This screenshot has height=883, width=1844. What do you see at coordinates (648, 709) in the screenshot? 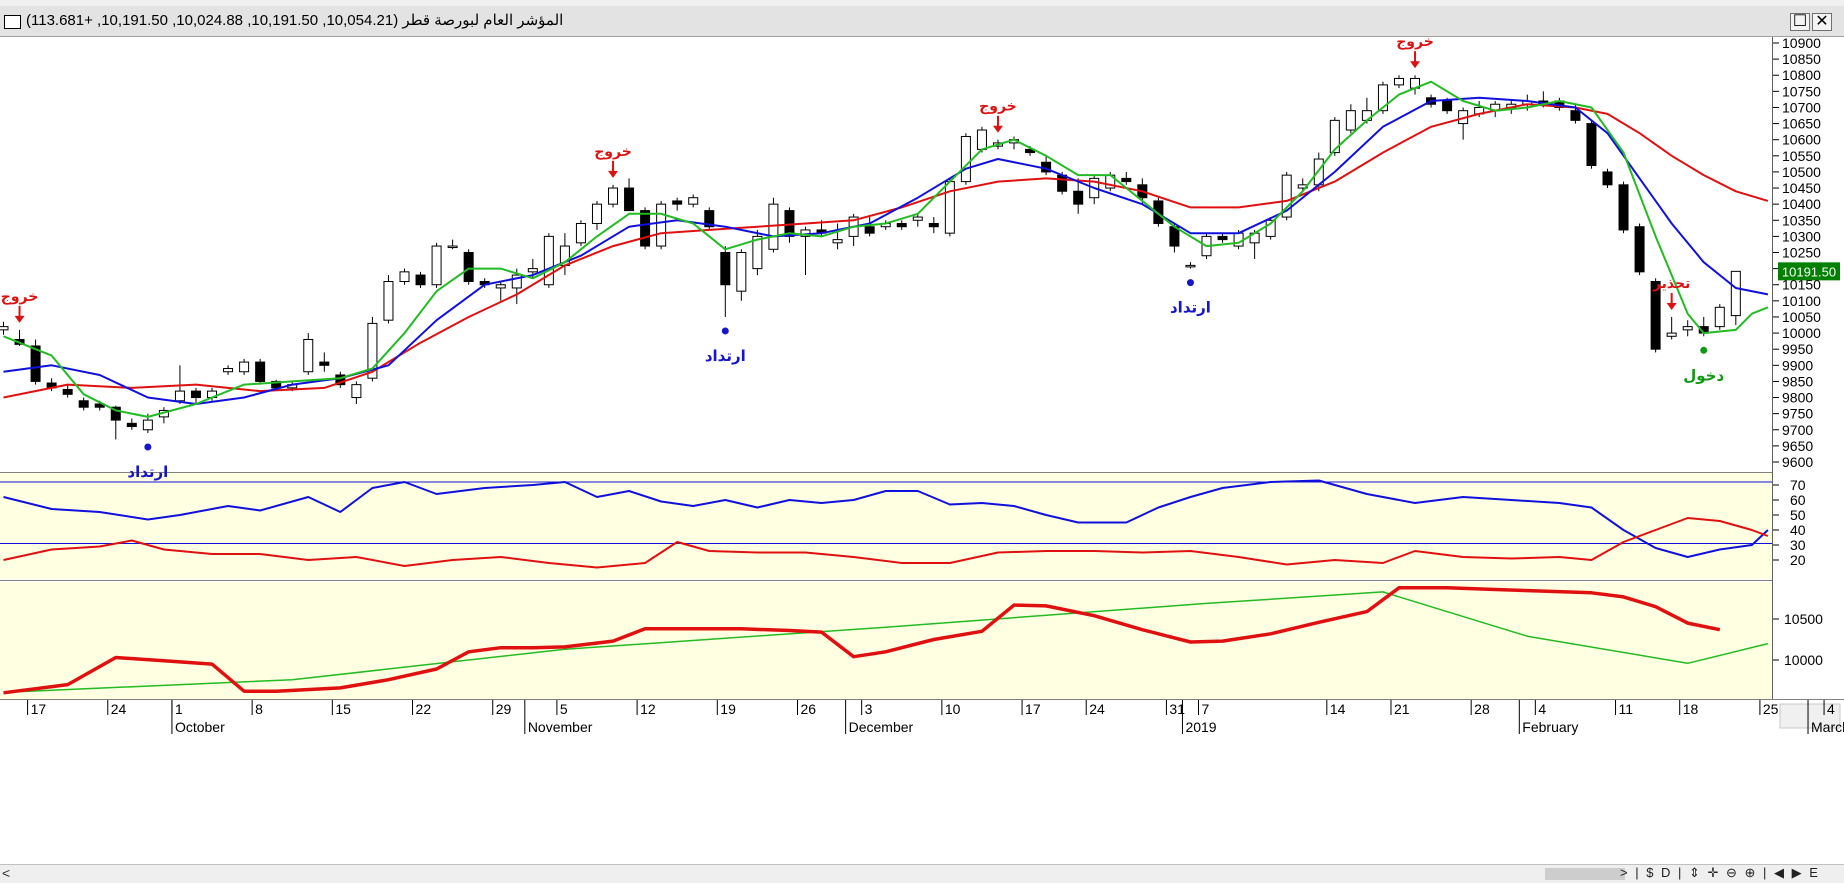
I see `day-label: 12` at bounding box center [648, 709].